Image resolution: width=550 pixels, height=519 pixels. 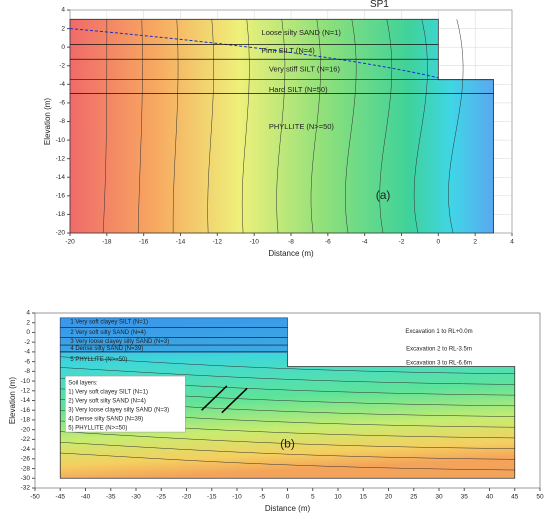 I want to click on x-tick-label: -4, so click(x=365, y=242).